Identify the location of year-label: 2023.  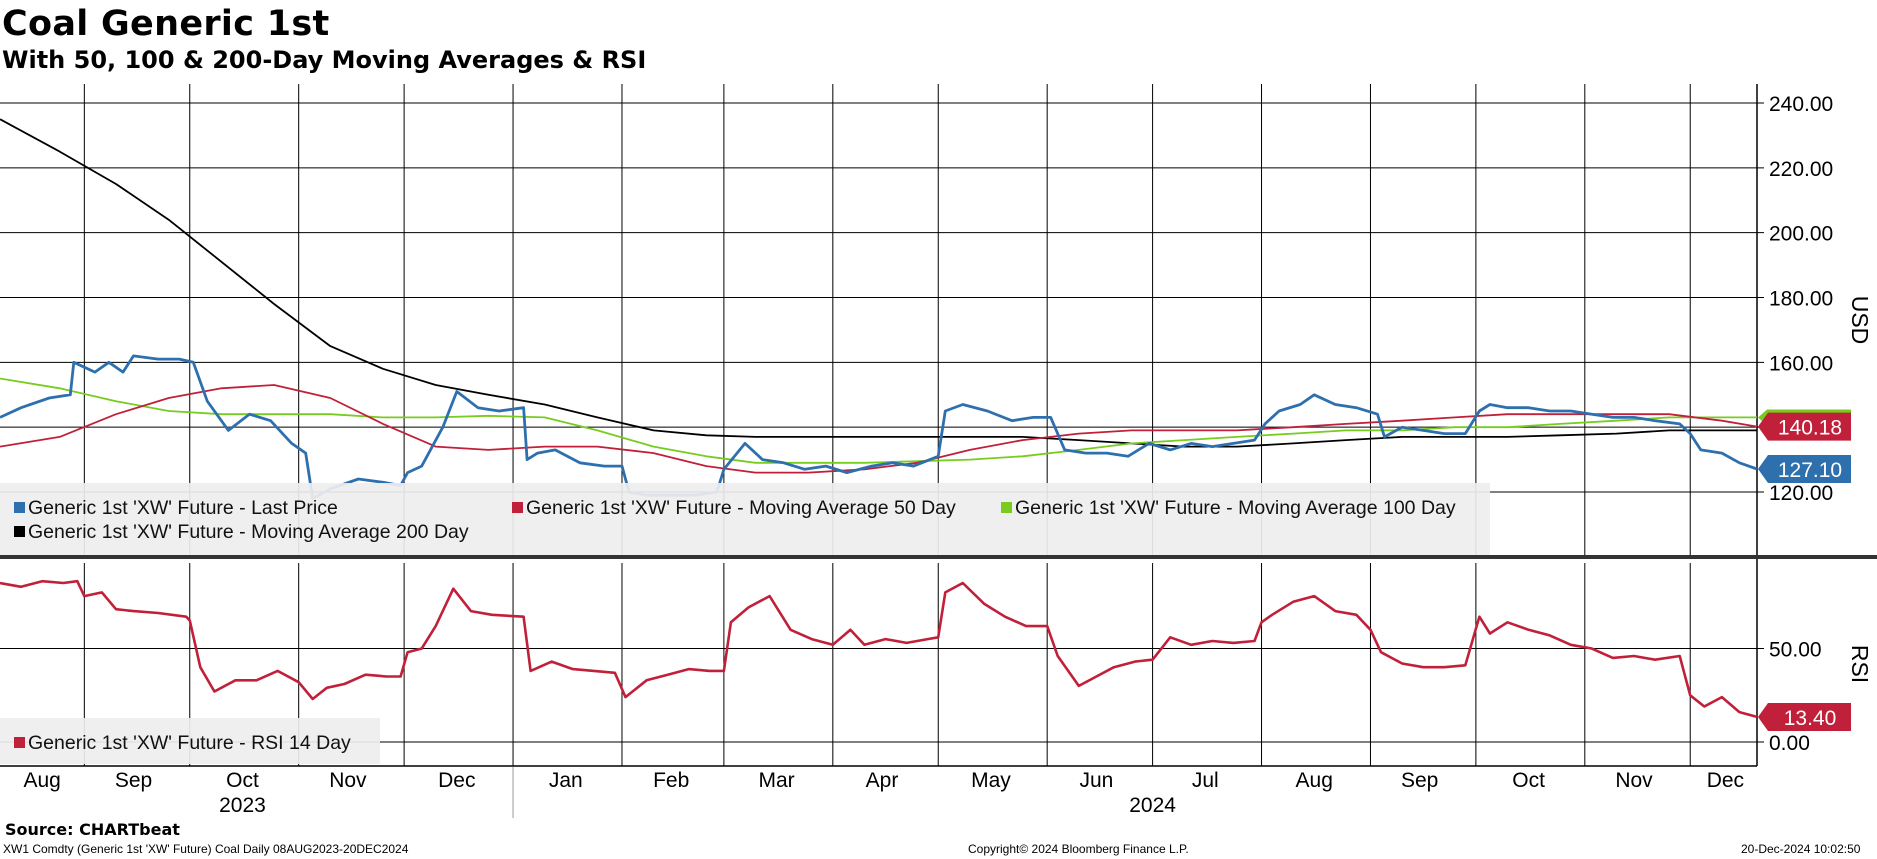
(242, 805).